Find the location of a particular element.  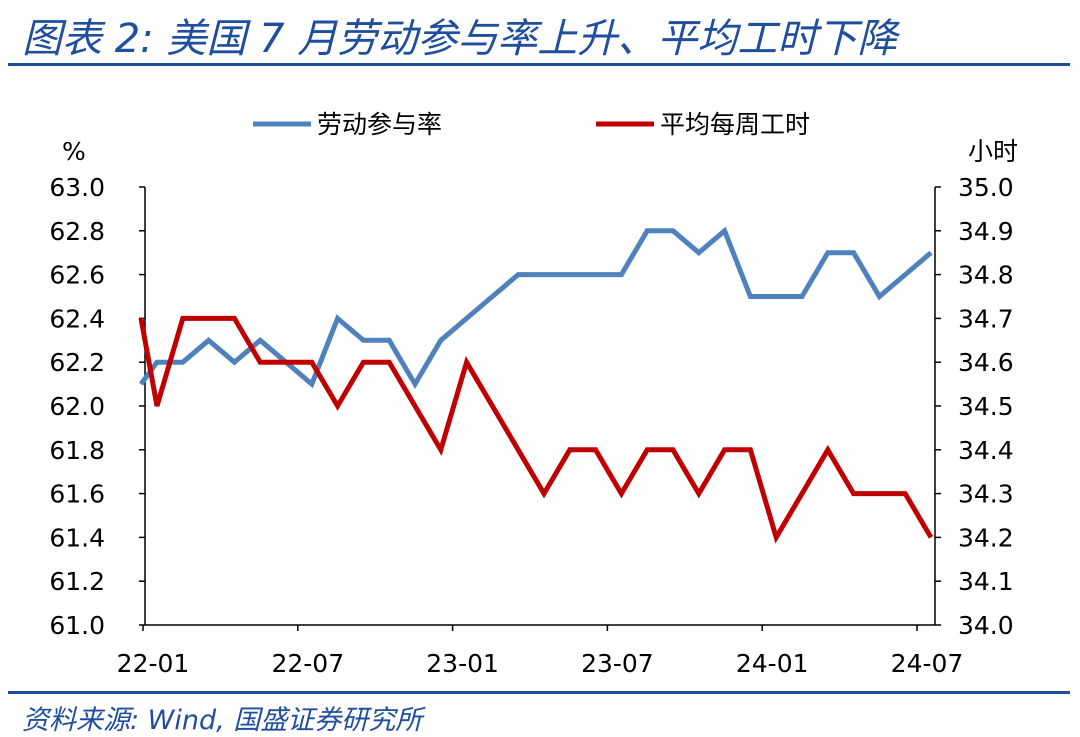

chart-title: 图表 2: 美国 7 月劳动参与率上升、平均工时下降 is located at coordinates (460, 39).